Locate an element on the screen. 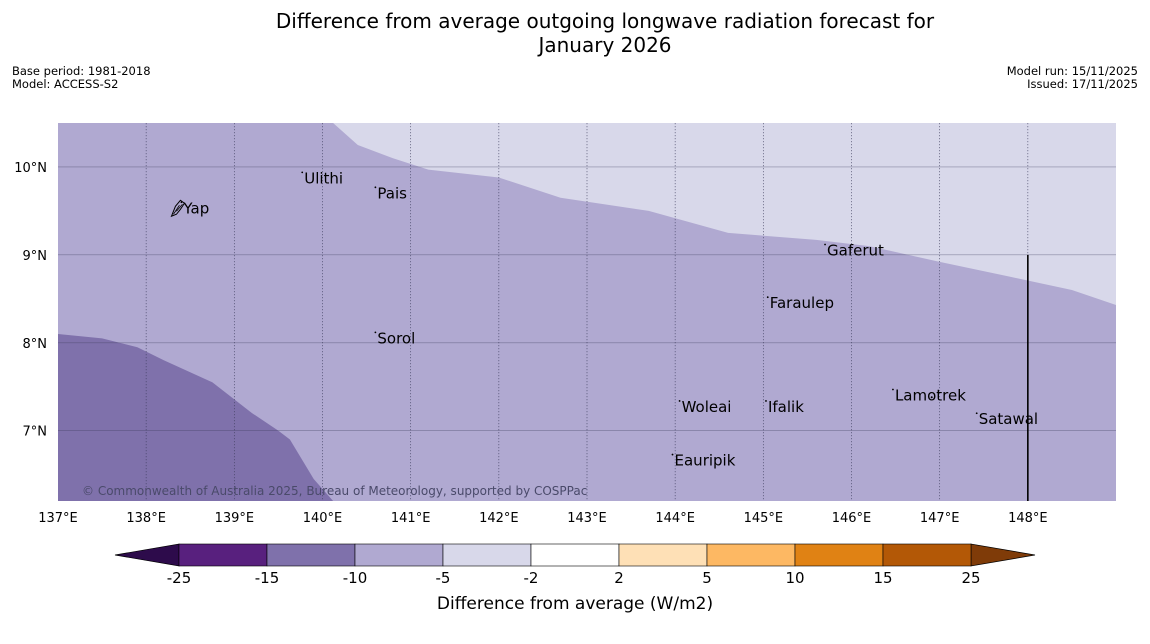  legend-tick-label: 5 is located at coordinates (707, 578).